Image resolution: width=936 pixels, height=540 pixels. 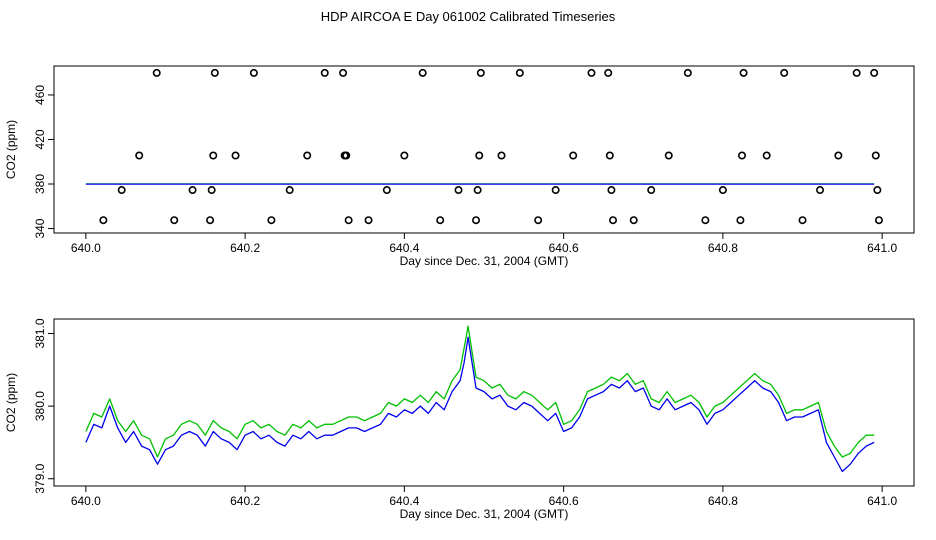 What do you see at coordinates (40, 139) in the screenshot?
I see `y-tick-label: 420` at bounding box center [40, 139].